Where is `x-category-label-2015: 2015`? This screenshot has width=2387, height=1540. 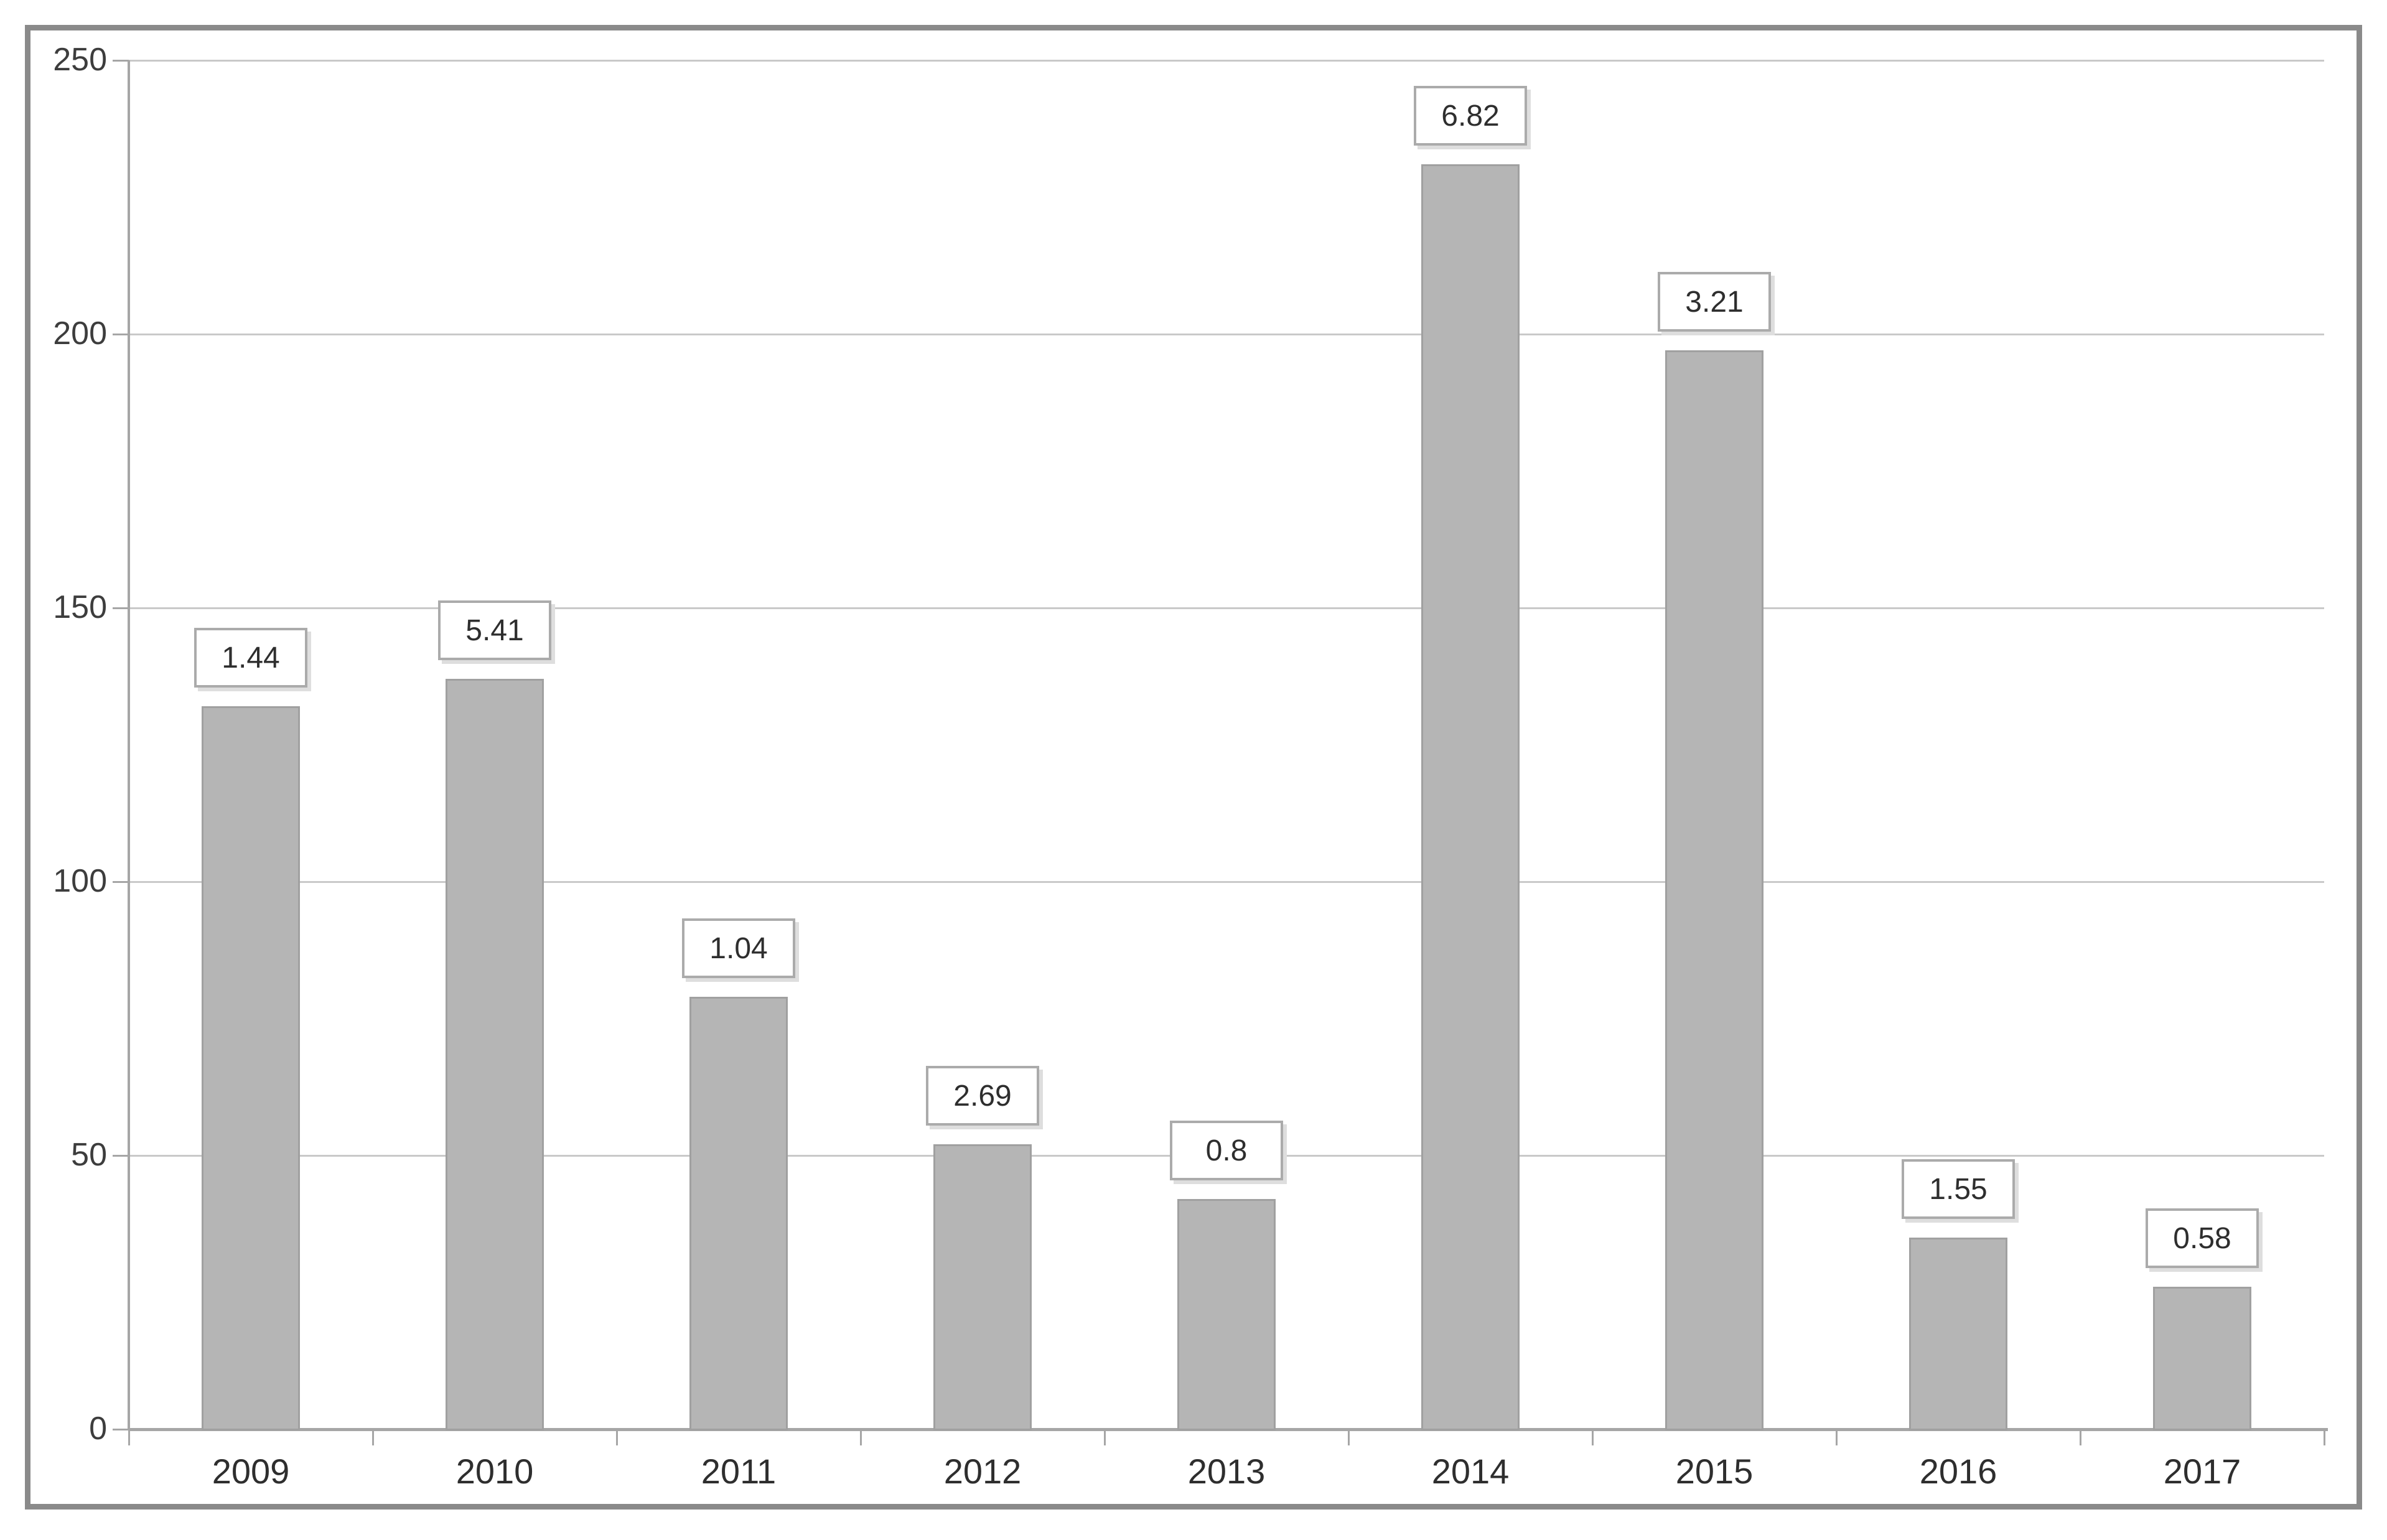
x-category-label-2015: 2015 is located at coordinates (1714, 1471).